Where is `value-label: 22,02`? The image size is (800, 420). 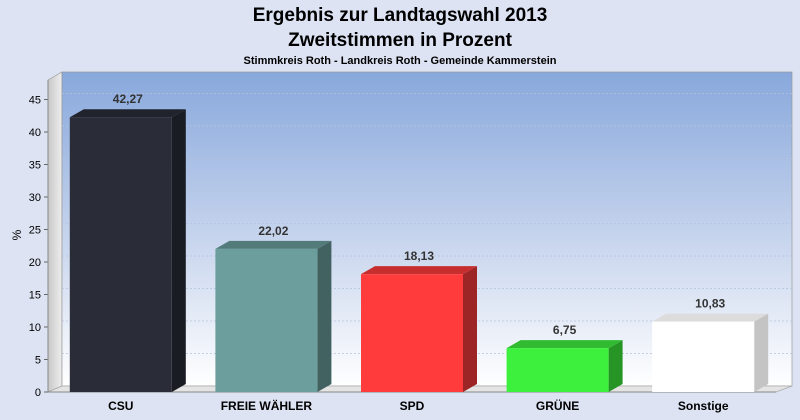
value-label: 22,02 is located at coordinates (273, 231).